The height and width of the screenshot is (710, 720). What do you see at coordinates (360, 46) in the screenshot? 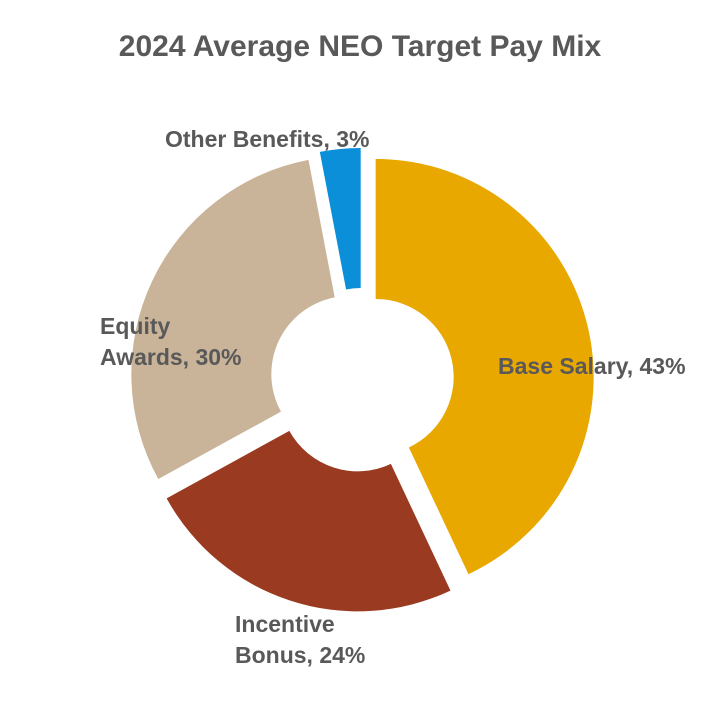
I see `chart-title: 2024 Average NEO Target Pay Mix` at bounding box center [360, 46].